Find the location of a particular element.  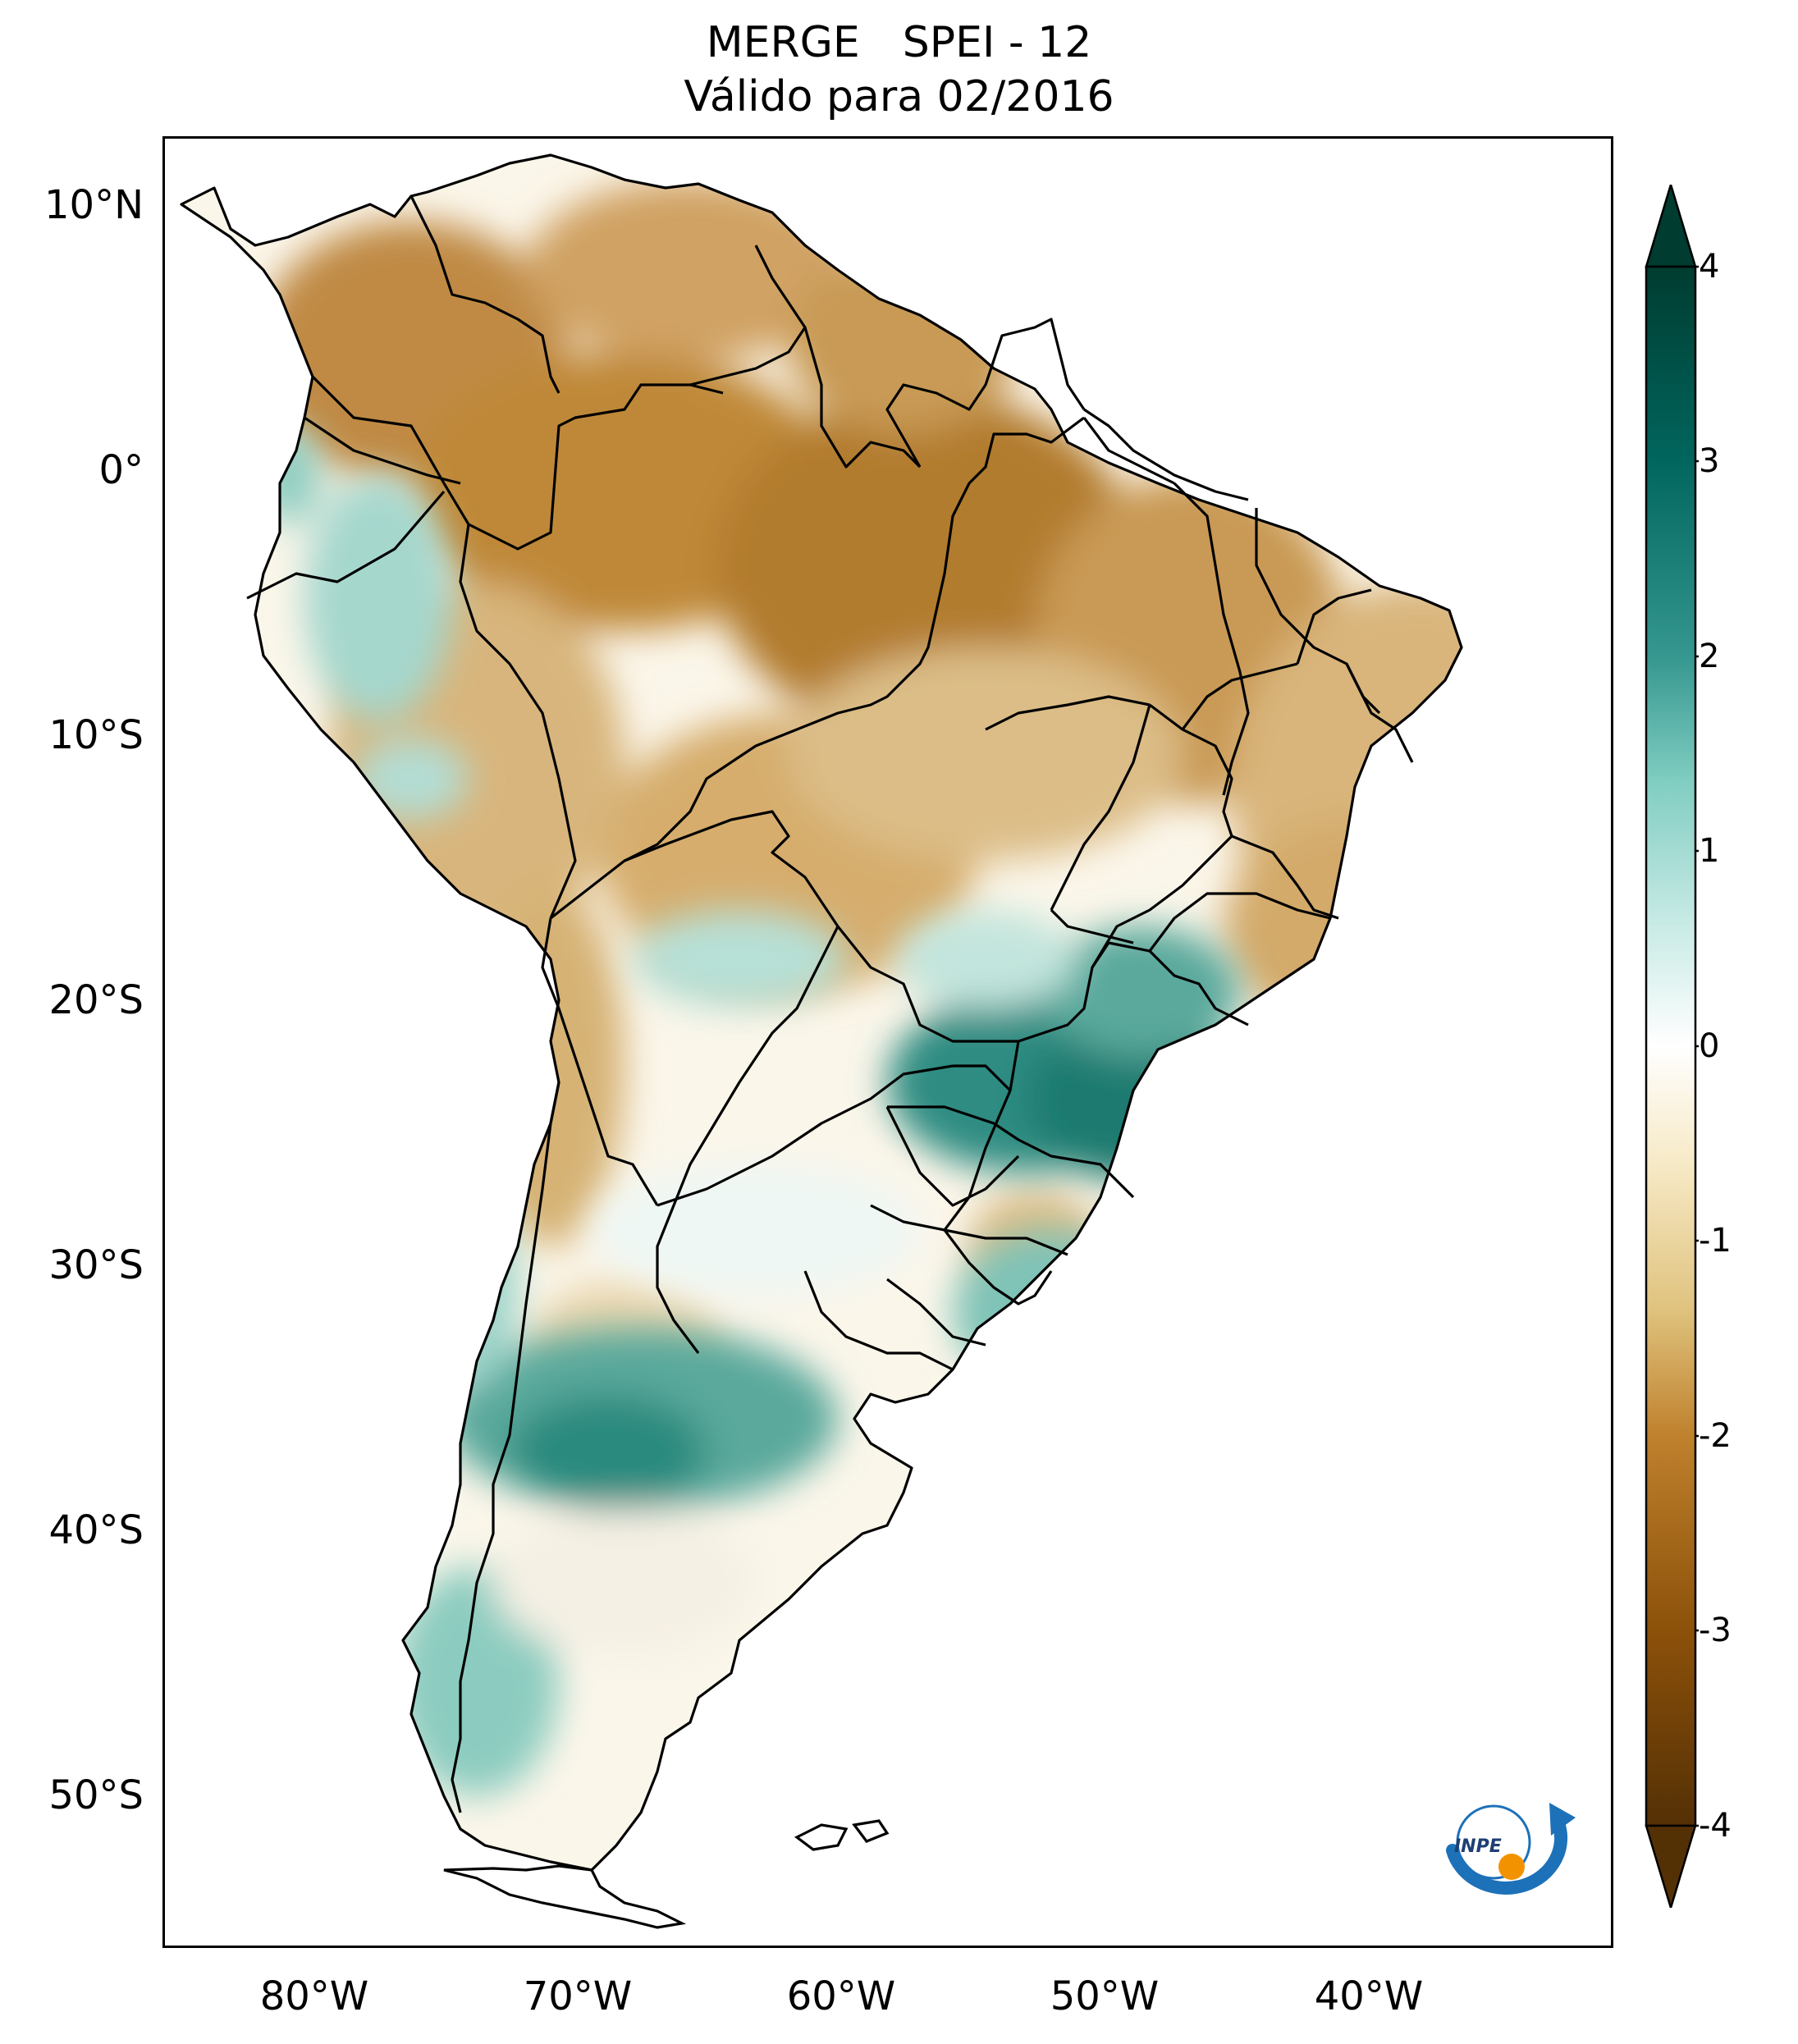

lat-tick-40s: 40°S is located at coordinates (96, 1530).